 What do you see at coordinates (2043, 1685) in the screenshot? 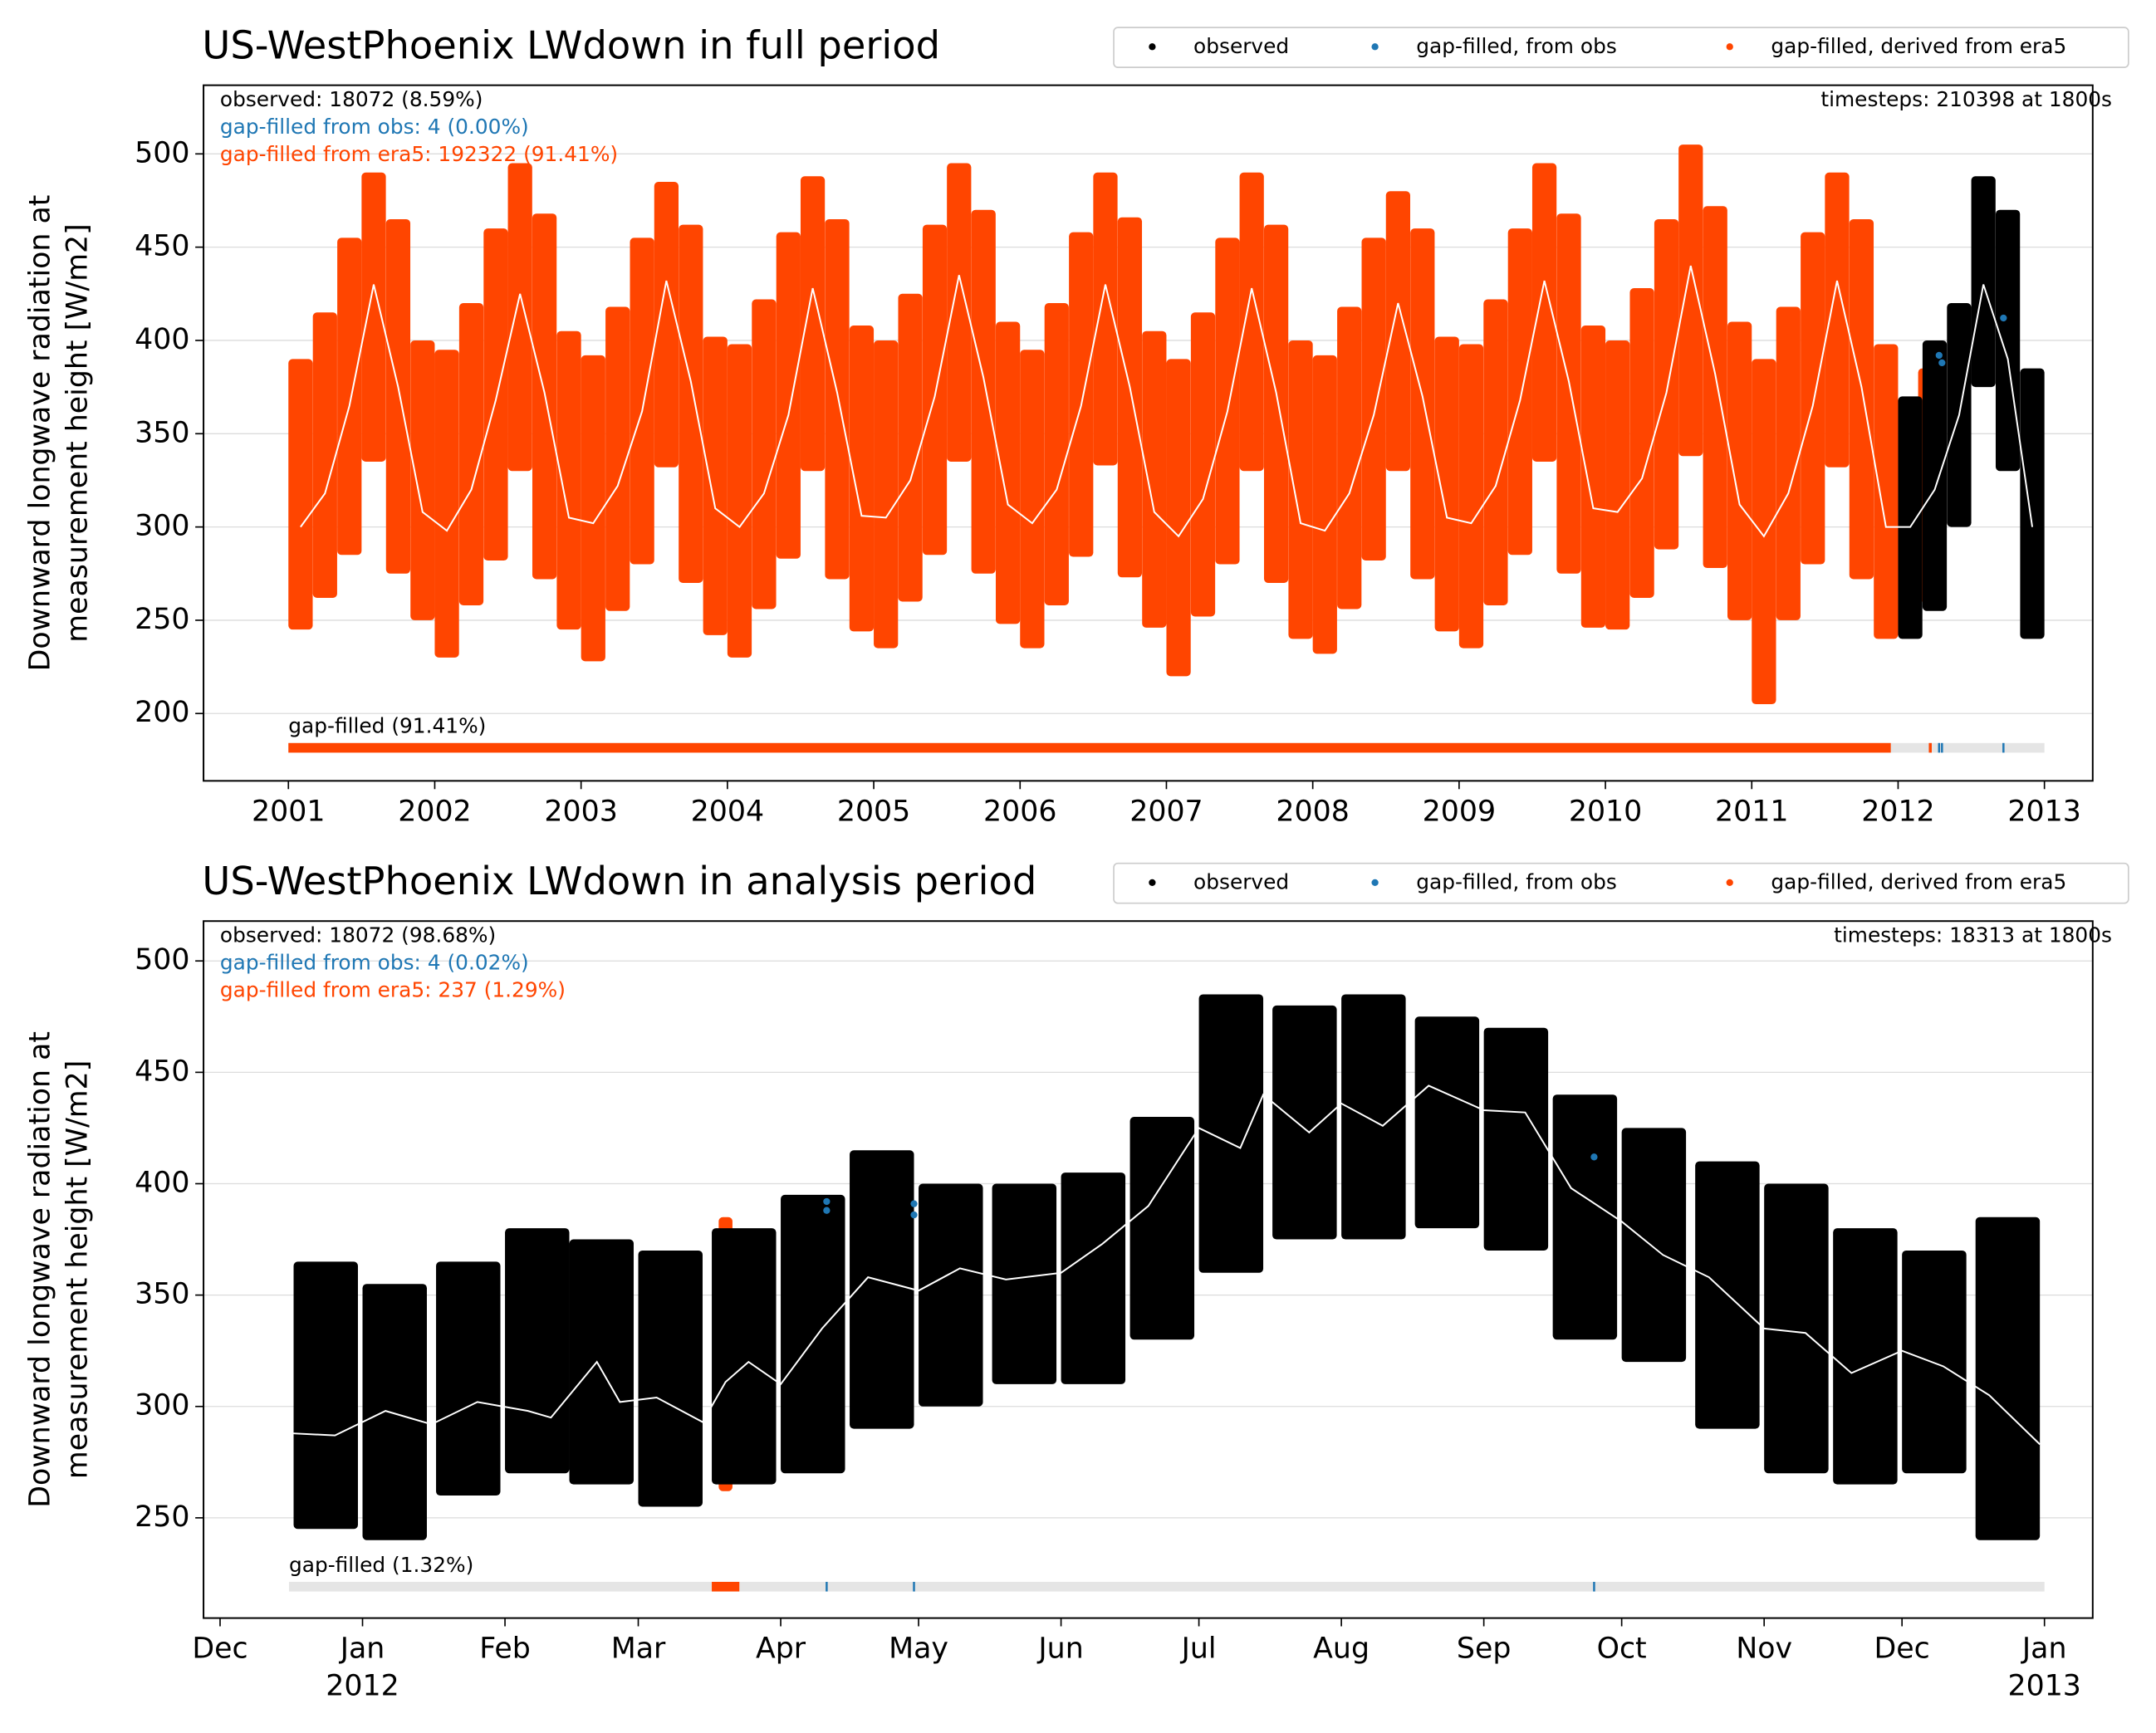
I see `x-year-label: 2013` at bounding box center [2043, 1685].